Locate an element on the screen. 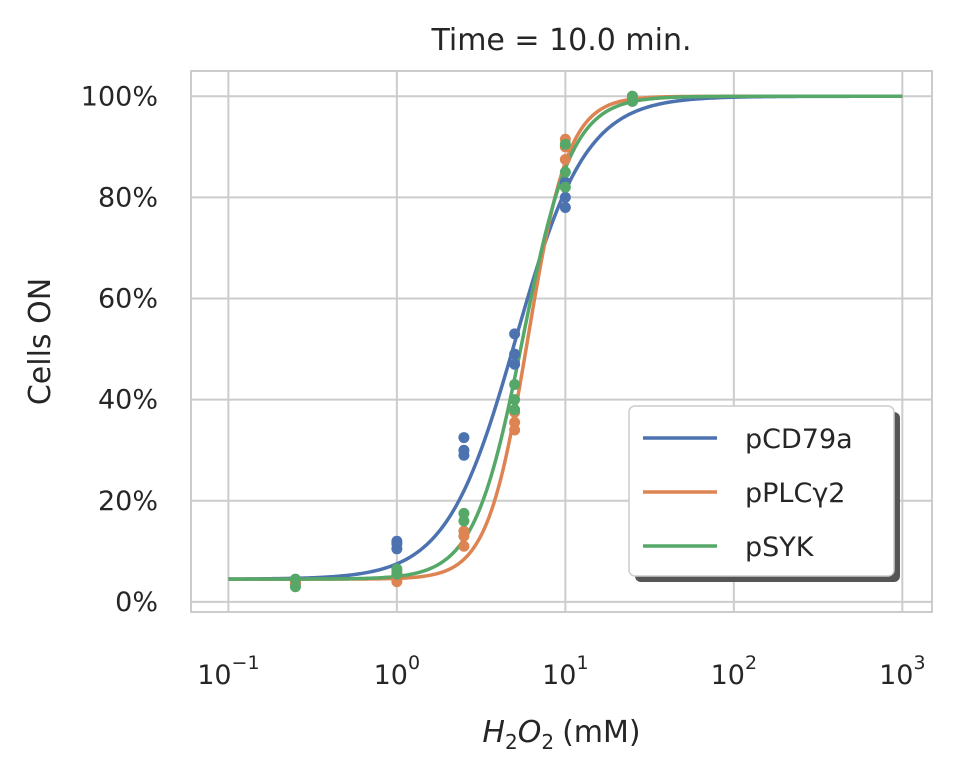  x-label-sub2: 2 is located at coordinates (547, 742).